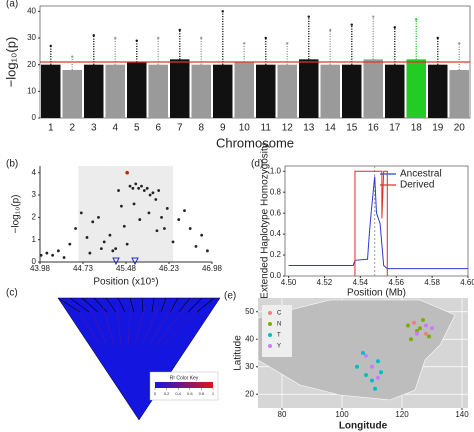 The height and width of the screenshot is (432, 474). What do you see at coordinates (396, 282) in the screenshot?
I see `x-tick-label: 4.56` at bounding box center [396, 282].